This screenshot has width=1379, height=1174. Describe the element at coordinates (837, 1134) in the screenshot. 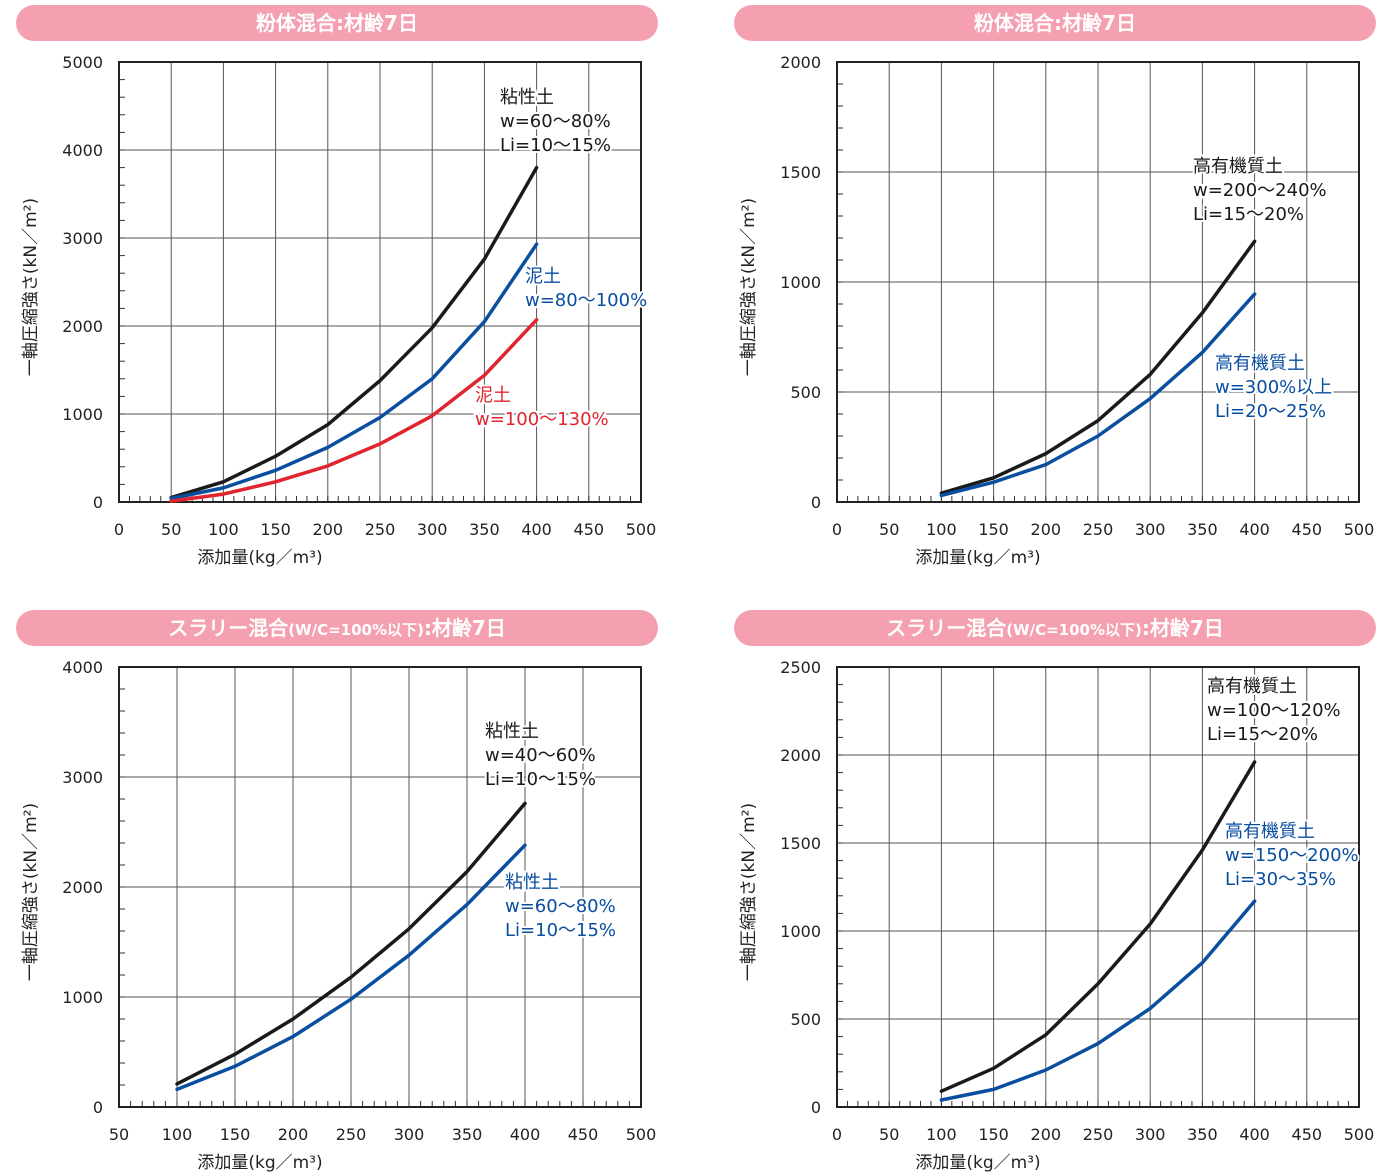

I see `x-tick-label: 0` at that location.